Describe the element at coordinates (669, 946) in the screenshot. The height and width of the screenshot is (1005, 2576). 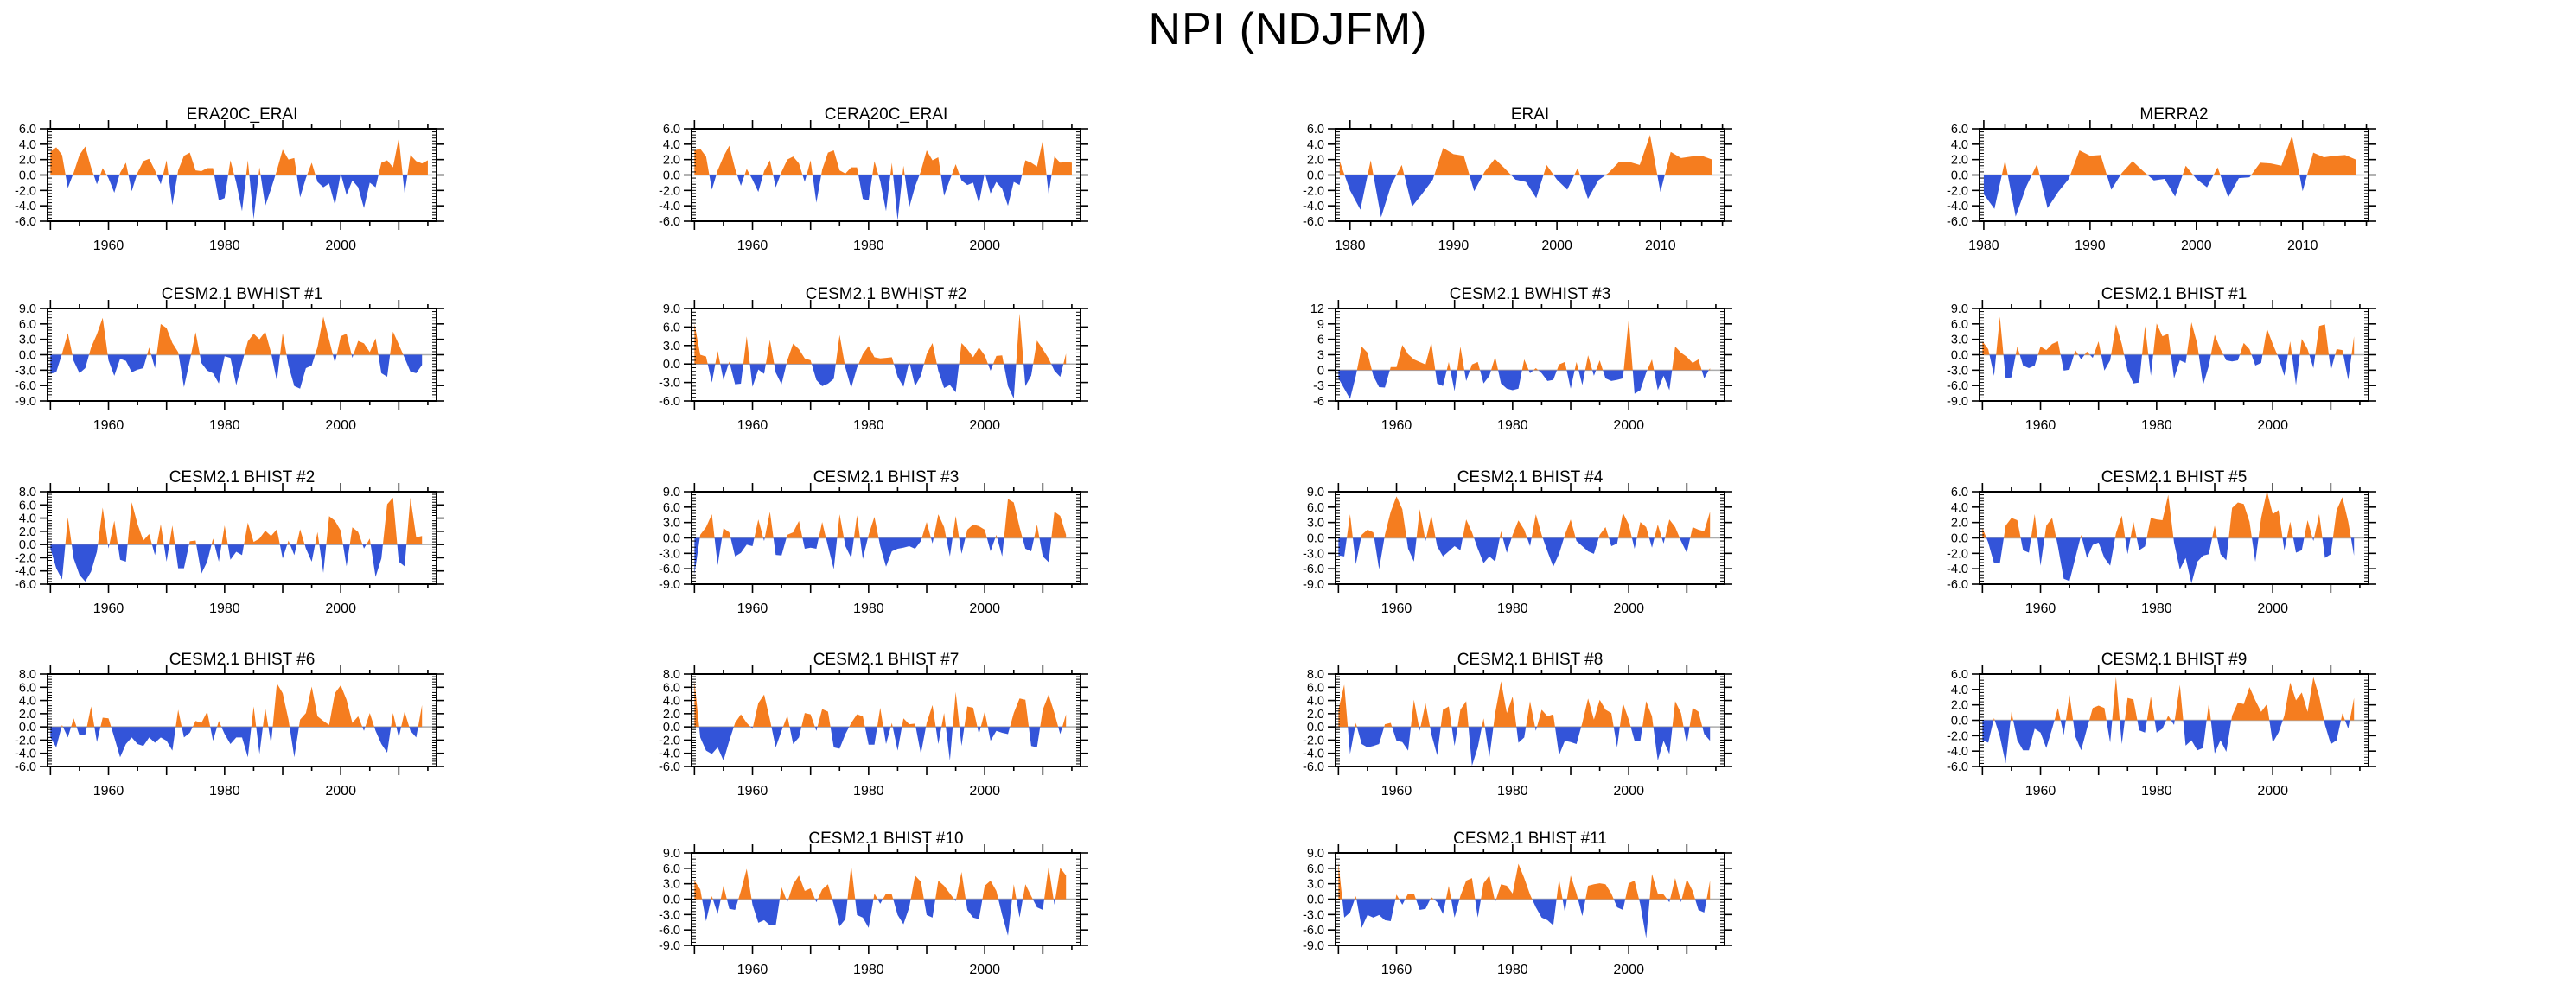
I see `y-tick-label: -9.0` at that location.